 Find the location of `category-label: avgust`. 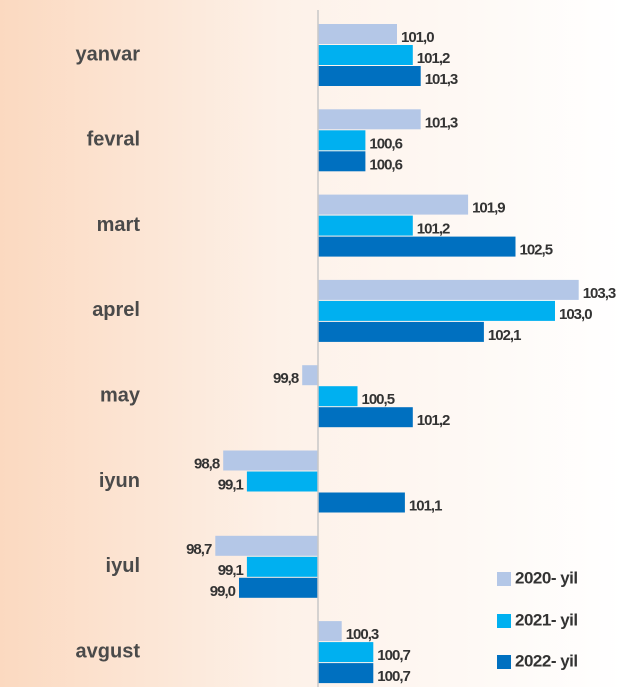

category-label: avgust is located at coordinates (108, 651).